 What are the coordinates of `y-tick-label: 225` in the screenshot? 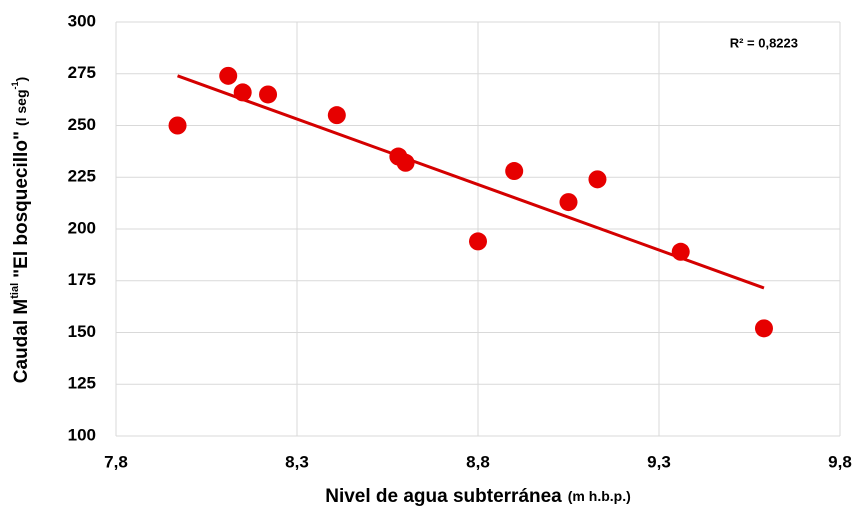 It's located at (82, 176).